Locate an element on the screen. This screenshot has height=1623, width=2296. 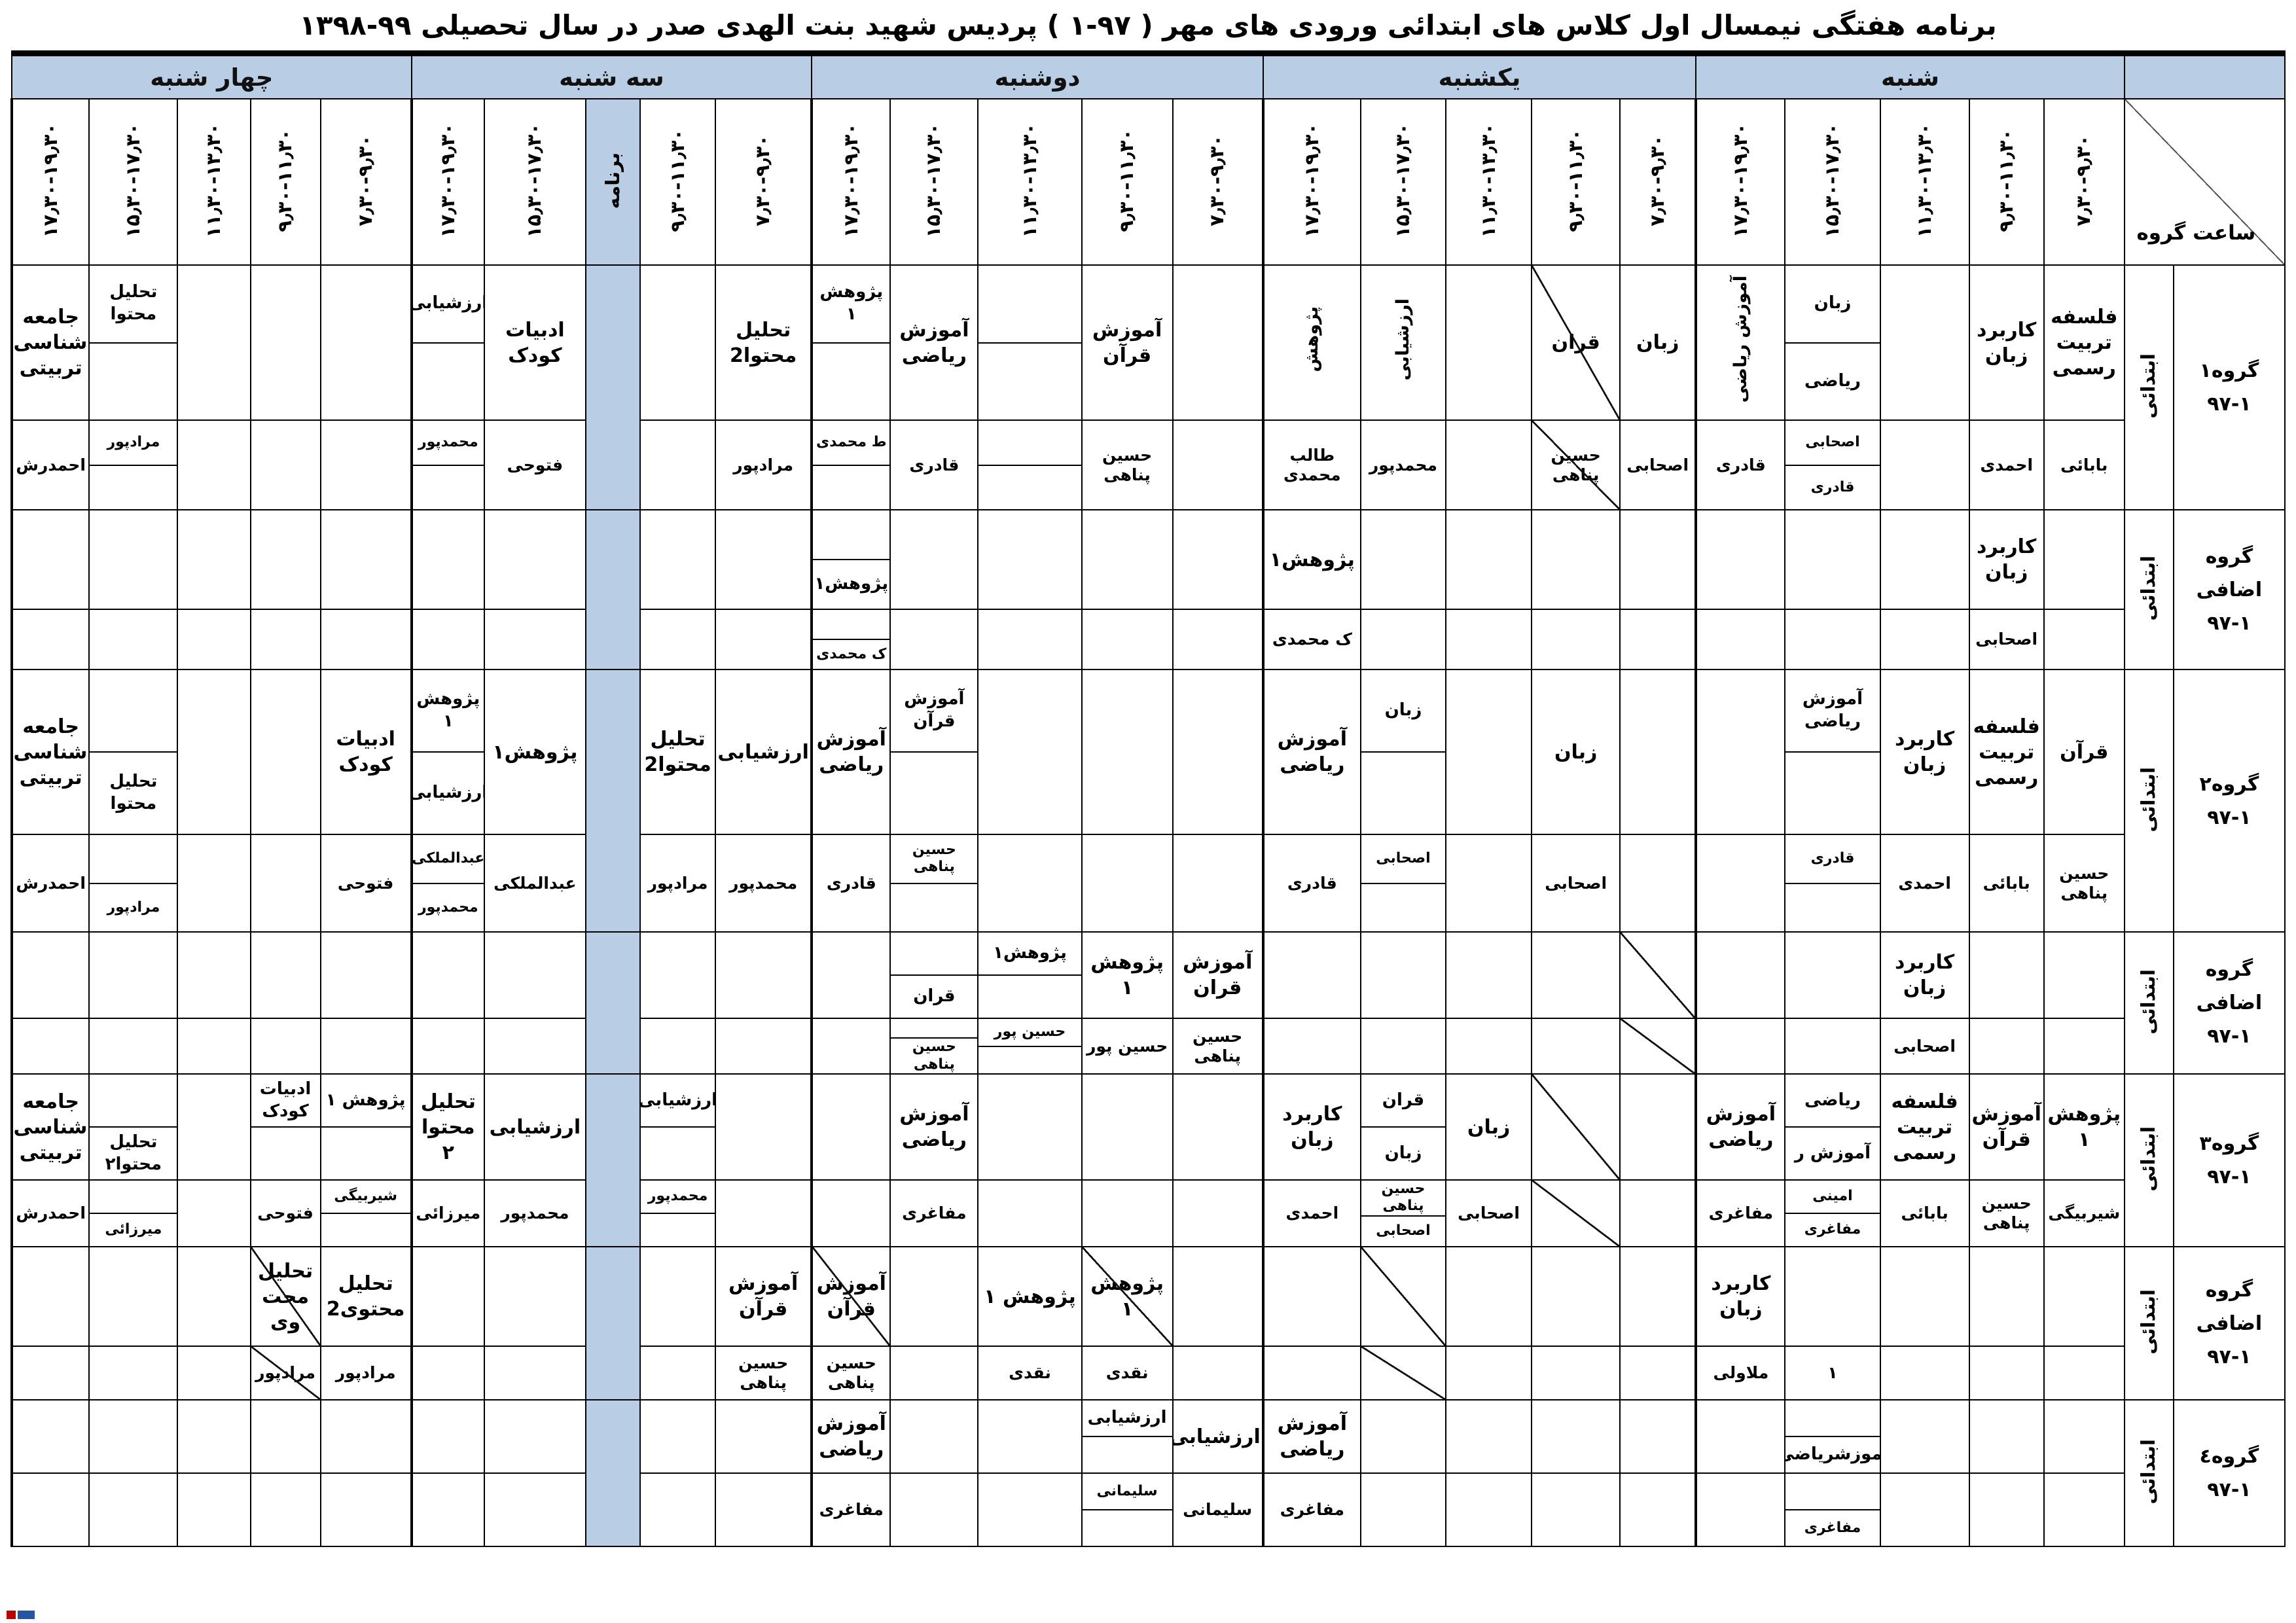
cell-g5-sun-0-course is located at coordinates (1658, 1127).